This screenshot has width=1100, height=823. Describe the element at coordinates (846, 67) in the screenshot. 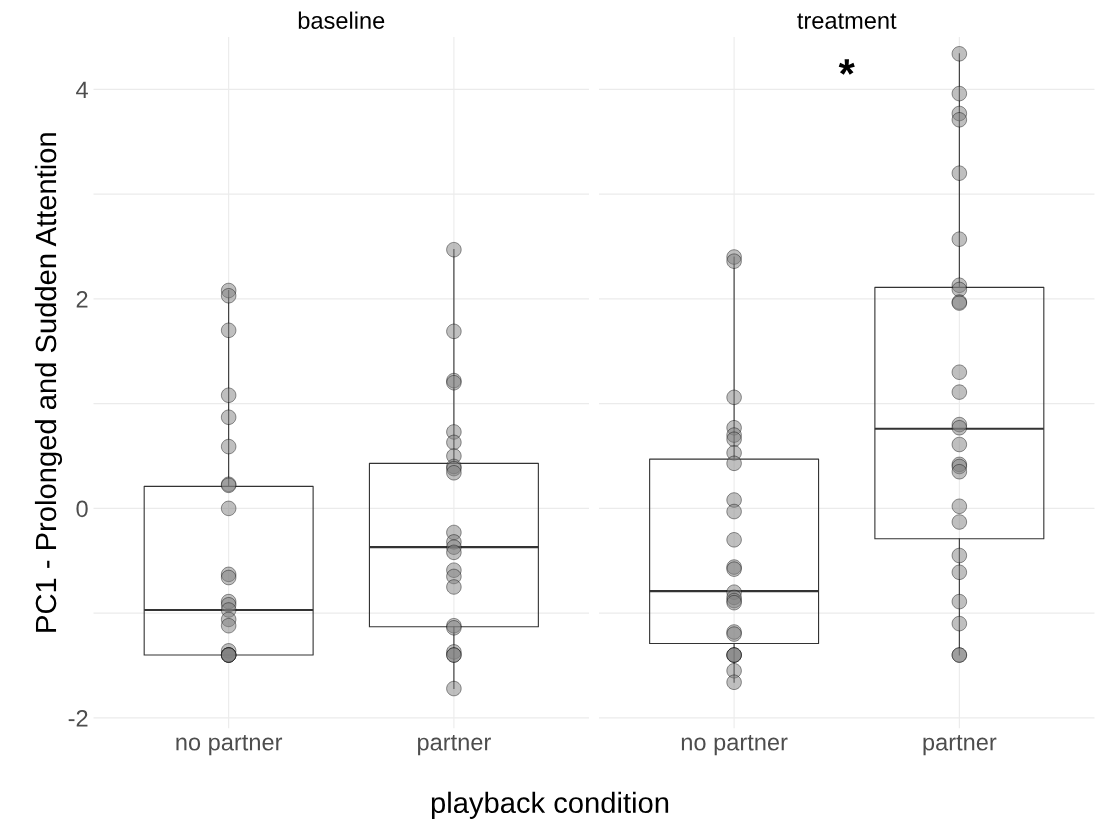

I see `annotation: *` at that location.